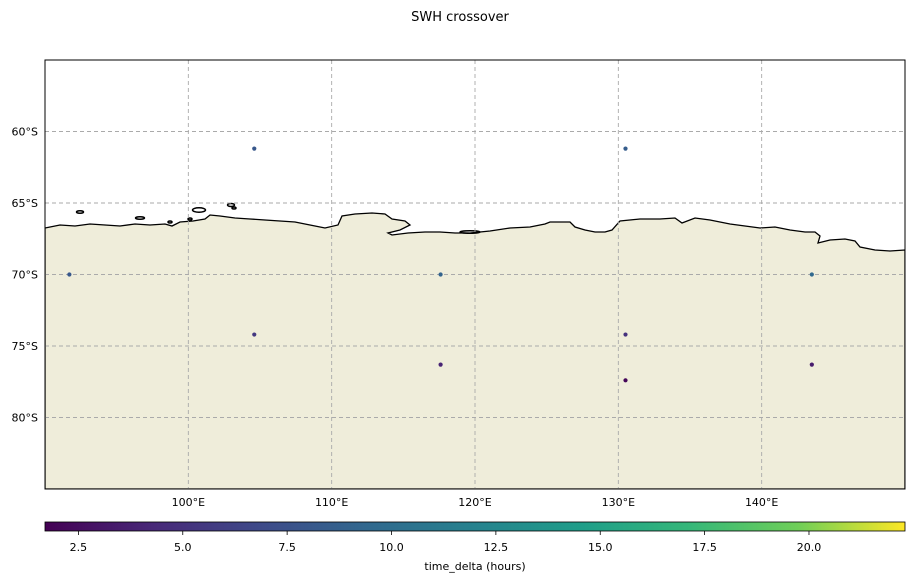 The image size is (914, 582). What do you see at coordinates (287, 547) in the screenshot?
I see `colorbar-tick-label: 7.5` at bounding box center [287, 547].